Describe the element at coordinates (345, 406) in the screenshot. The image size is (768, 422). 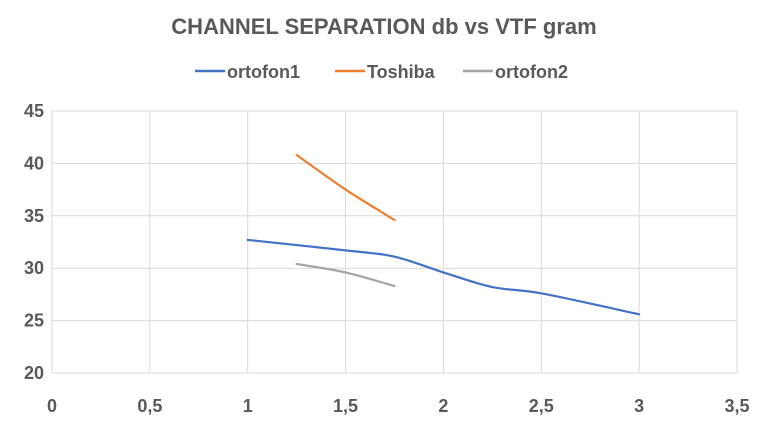
I see `x-tick-label: 1,5` at that location.